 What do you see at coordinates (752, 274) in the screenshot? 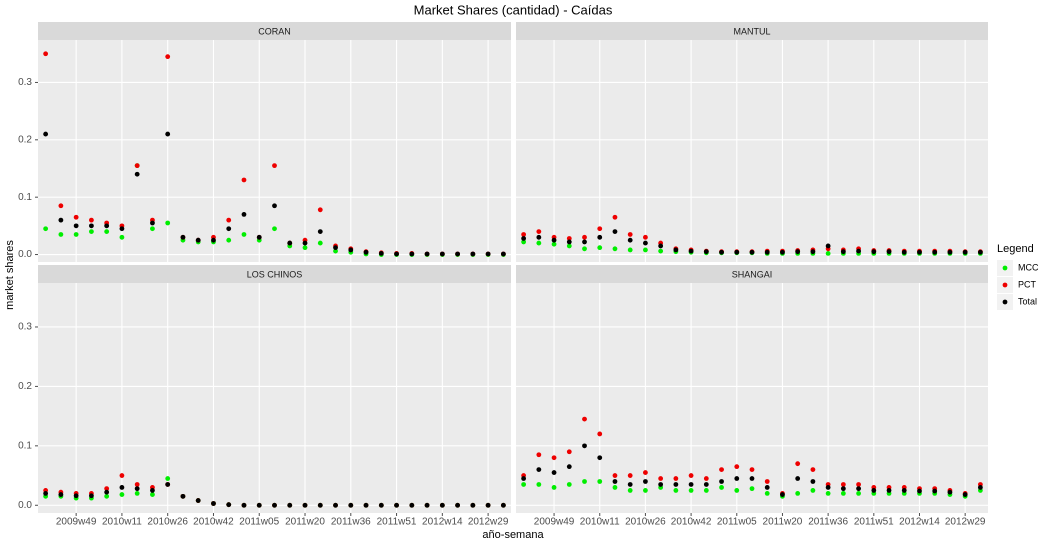
I see `facet-title: SHANGAI` at bounding box center [752, 274].